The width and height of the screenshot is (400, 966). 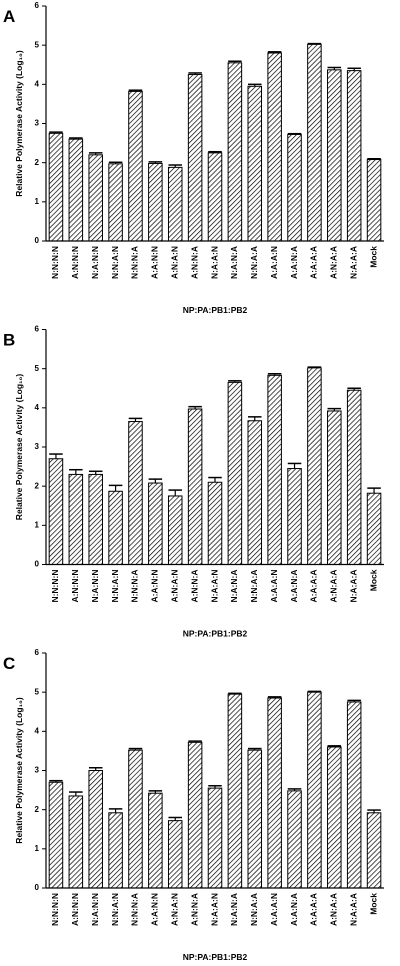 What do you see at coordinates (274, 909) in the screenshot?
I see `x-tick-label: A:A:A:N` at bounding box center [274, 909].